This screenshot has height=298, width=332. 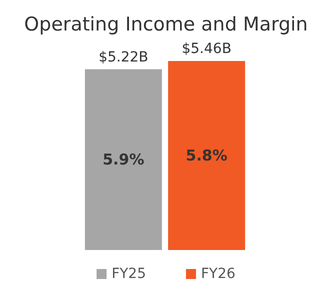 What do you see at coordinates (207, 49) in the screenshot?
I see `data-label: $5.46B` at bounding box center [207, 49].